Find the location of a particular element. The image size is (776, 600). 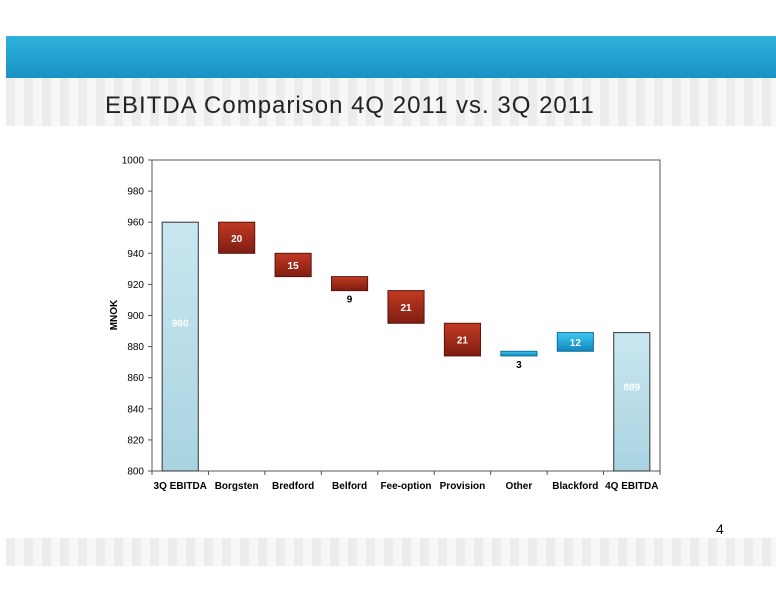

page-title: EBITDA Comparison 4Q 2011 vs. 3Q 2011 is located at coordinates (350, 105).